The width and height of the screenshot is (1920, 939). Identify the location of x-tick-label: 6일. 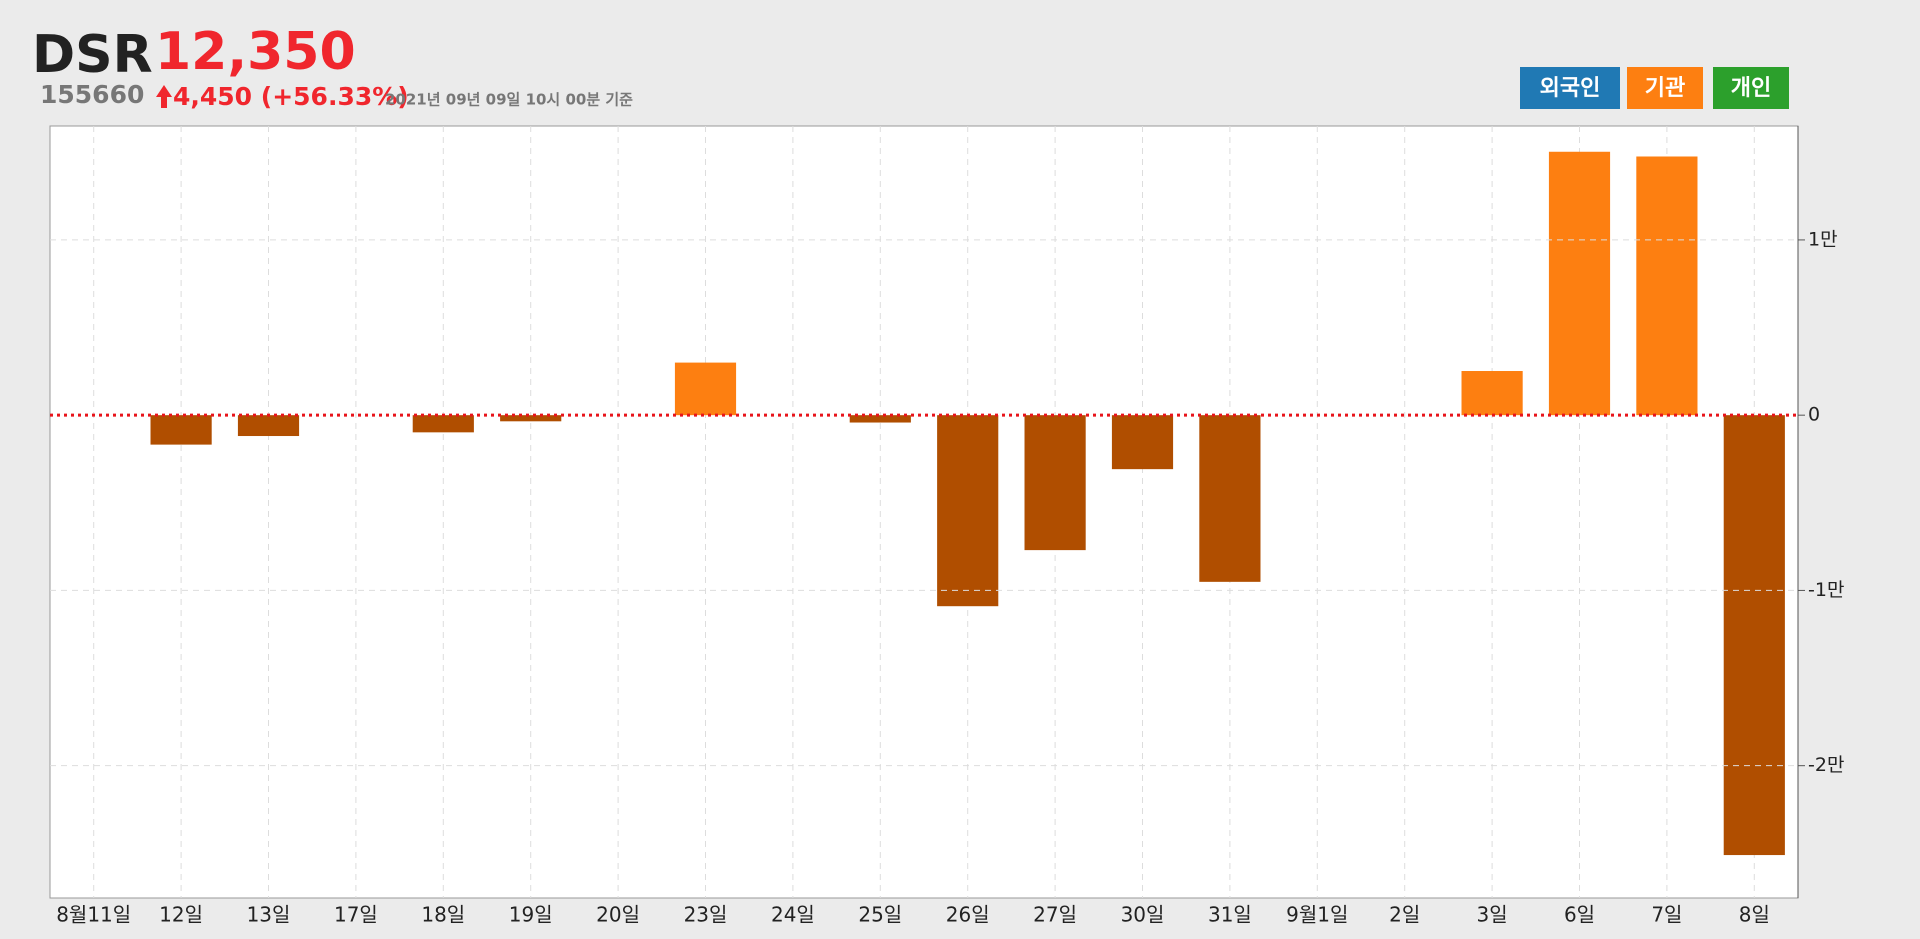
(1579, 915).